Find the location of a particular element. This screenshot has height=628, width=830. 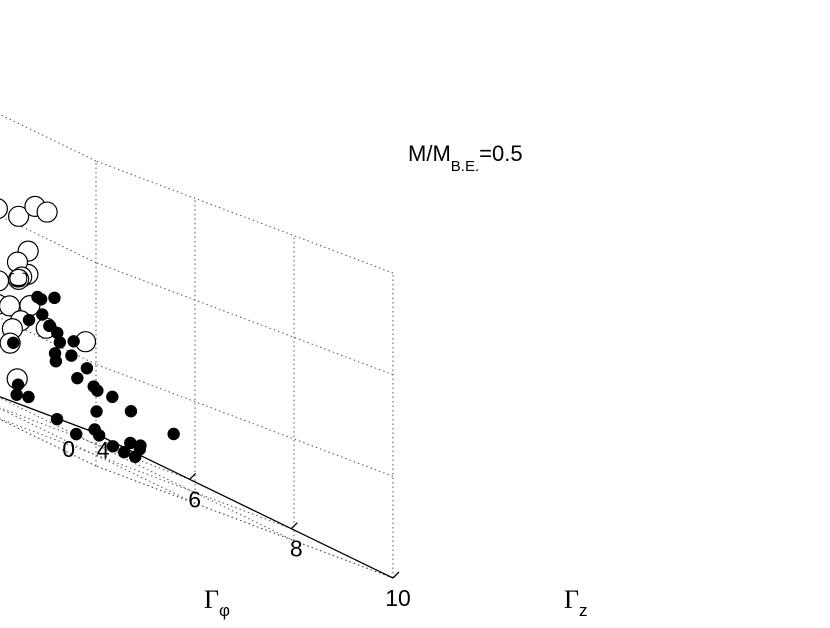

y-axis-label-main: Γ is located at coordinates (211, 599).